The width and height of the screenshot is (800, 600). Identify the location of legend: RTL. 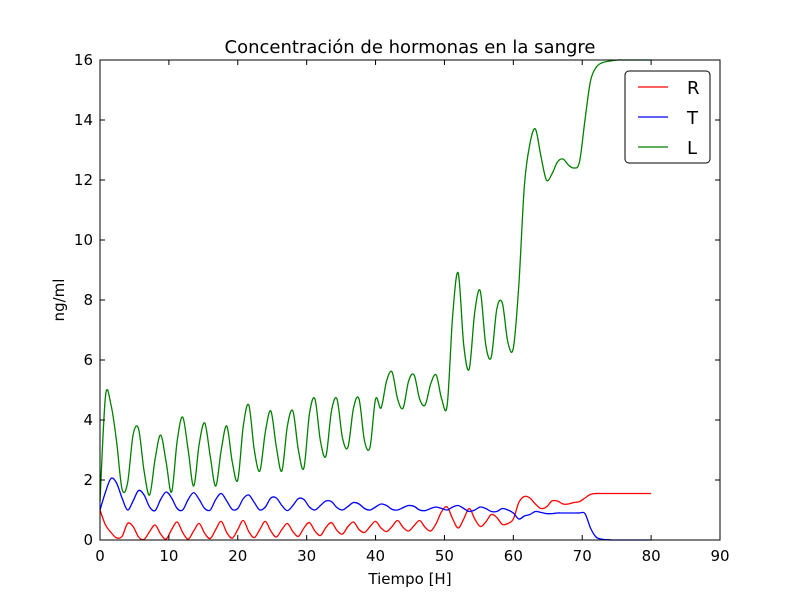
(667, 117).